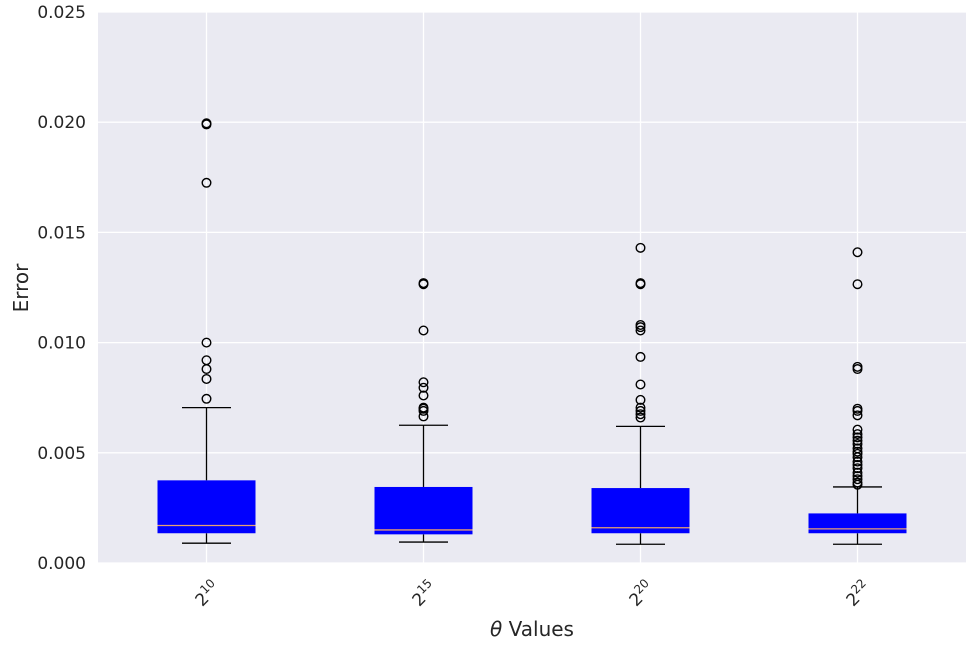 The height and width of the screenshot is (649, 977). What do you see at coordinates (207, 593) in the screenshot?
I see `x-tick-label: 210` at bounding box center [207, 593].